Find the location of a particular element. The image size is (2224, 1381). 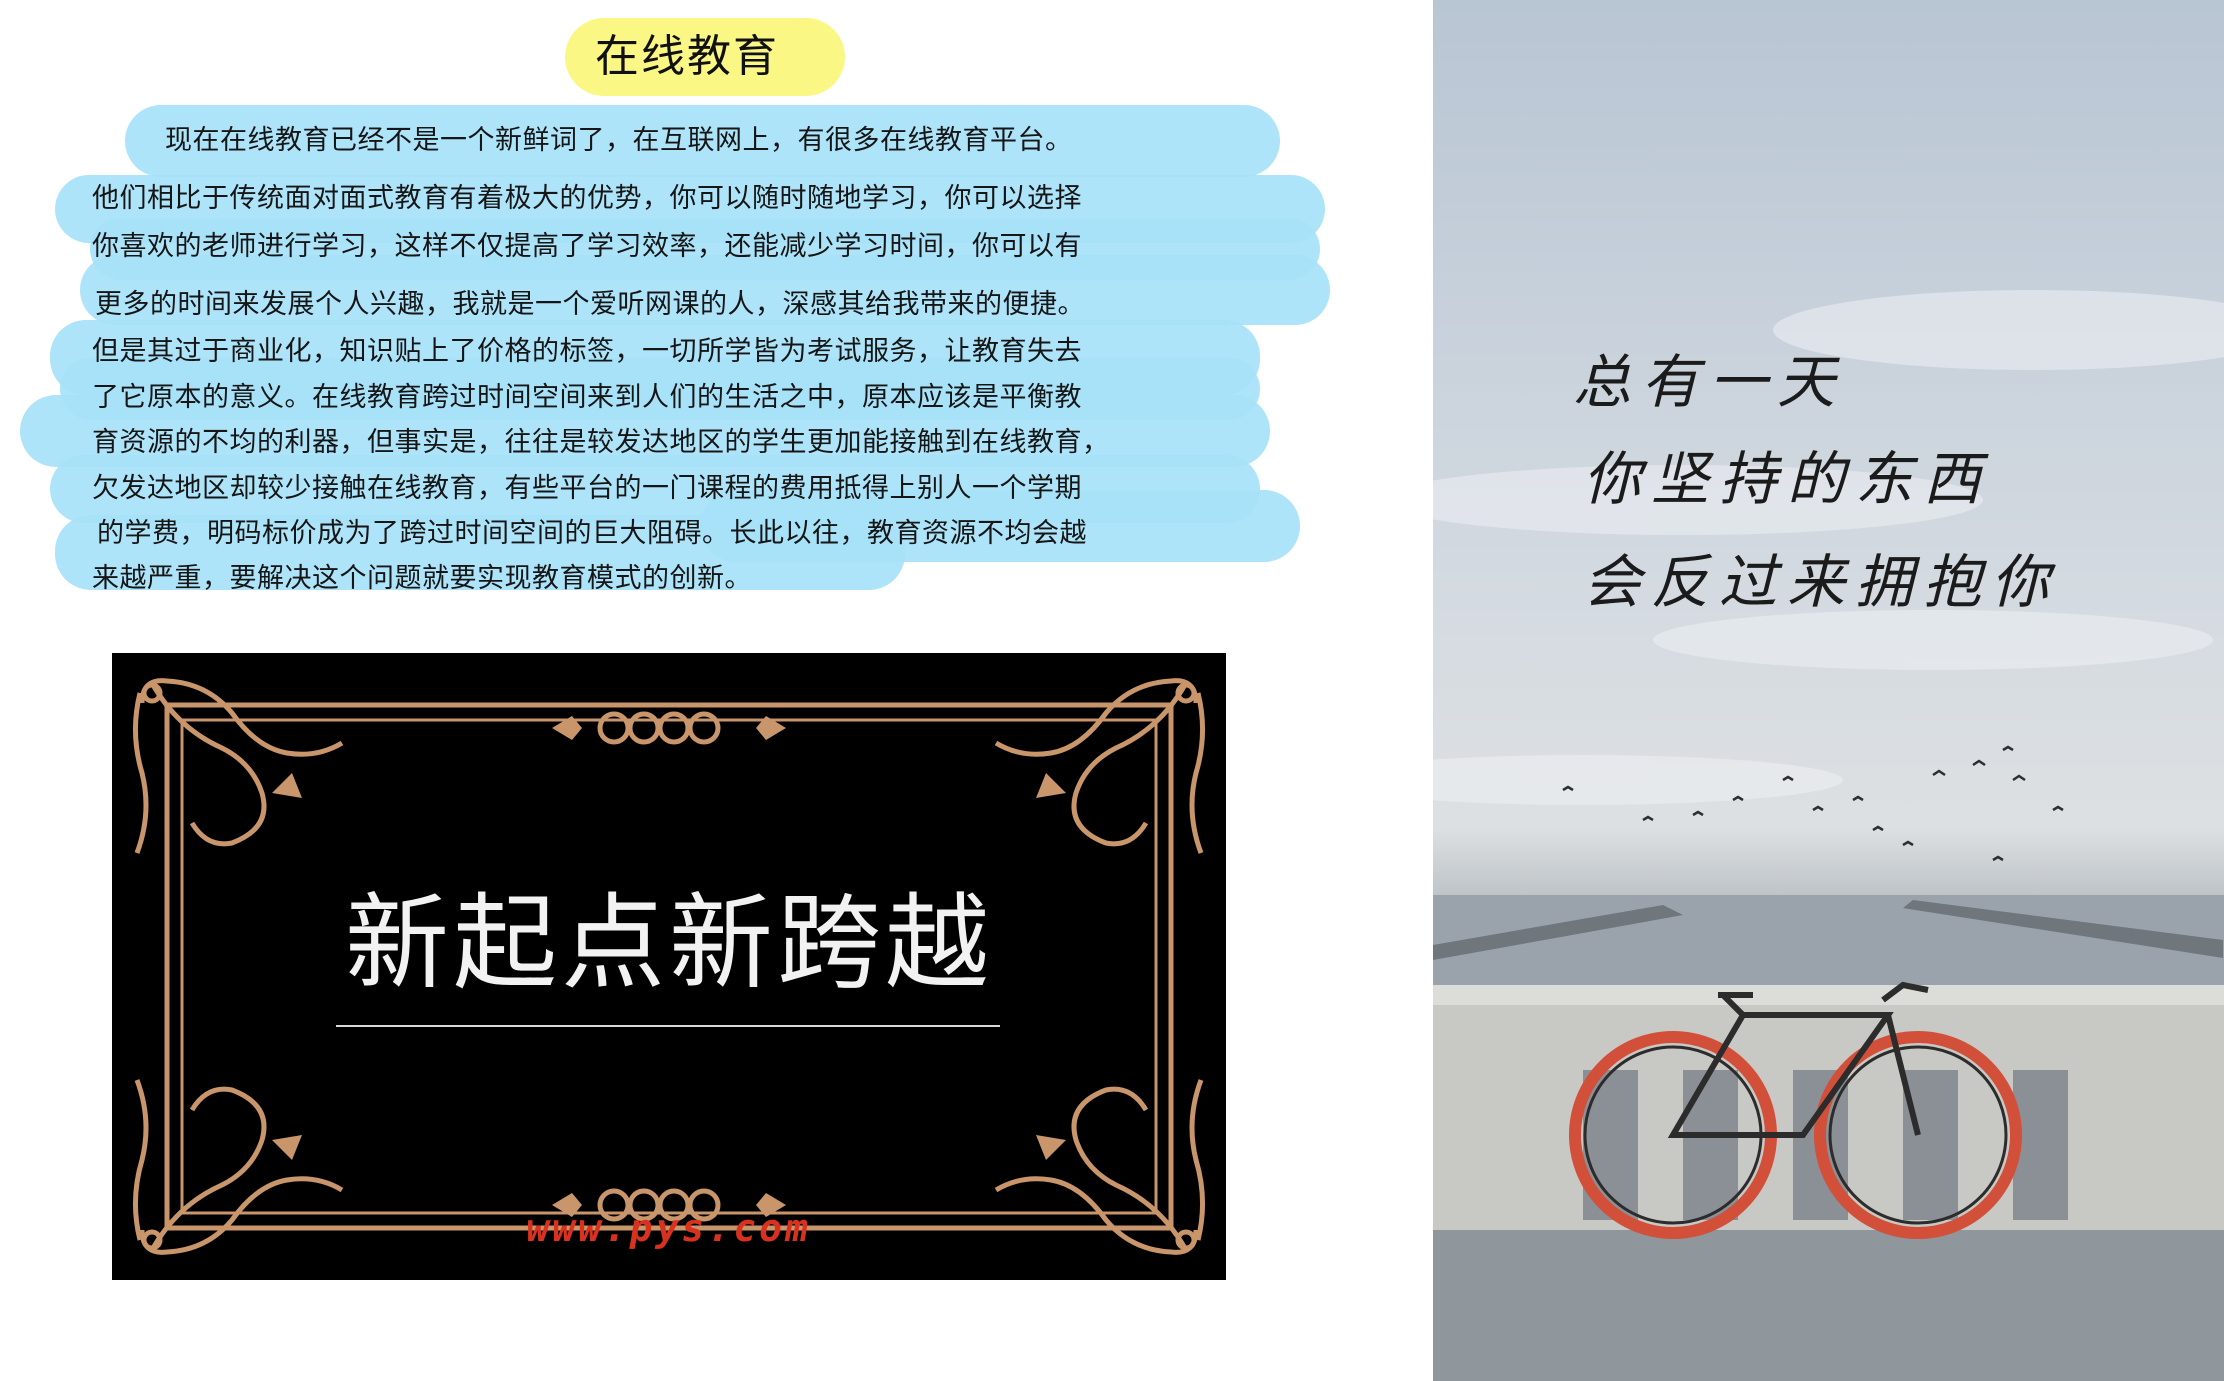

paragraph-line: 了它原本的意义。在线教育跨过时间空间来到人们的生活之中，原本应该是平衡教 is located at coordinates (587, 397).